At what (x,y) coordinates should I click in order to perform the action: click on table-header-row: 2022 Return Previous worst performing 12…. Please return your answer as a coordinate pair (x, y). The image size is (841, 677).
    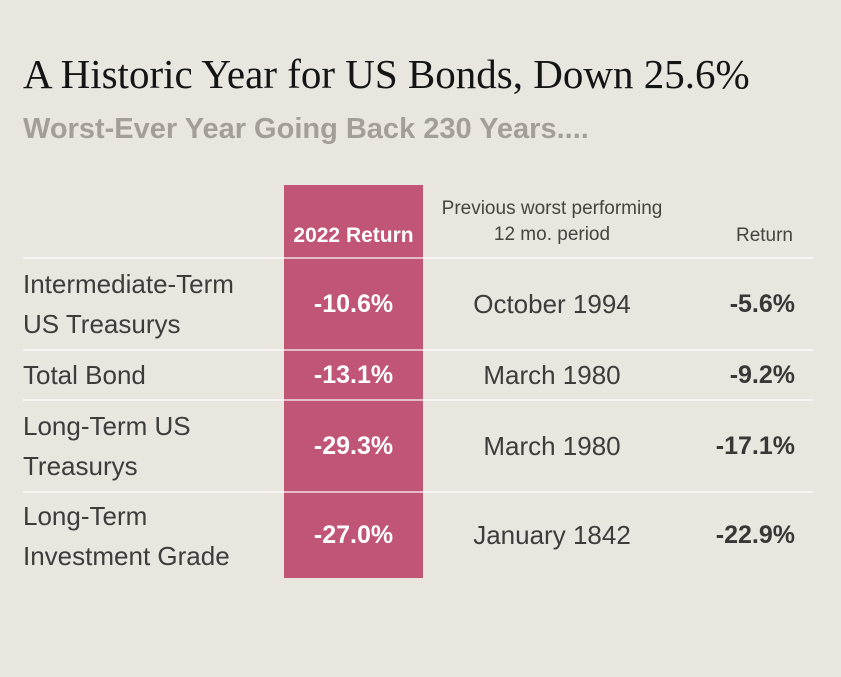
    Looking at the image, I should click on (418, 221).